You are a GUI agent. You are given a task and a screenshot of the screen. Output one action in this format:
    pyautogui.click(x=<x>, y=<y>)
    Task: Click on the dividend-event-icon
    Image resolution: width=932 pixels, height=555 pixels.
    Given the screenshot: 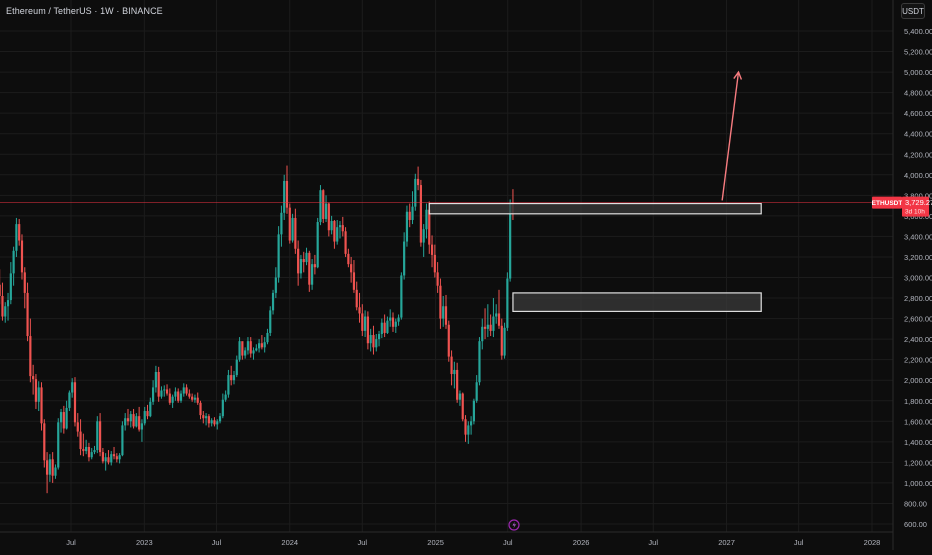 What is the action you would take?
    pyautogui.click(x=514, y=525)
    